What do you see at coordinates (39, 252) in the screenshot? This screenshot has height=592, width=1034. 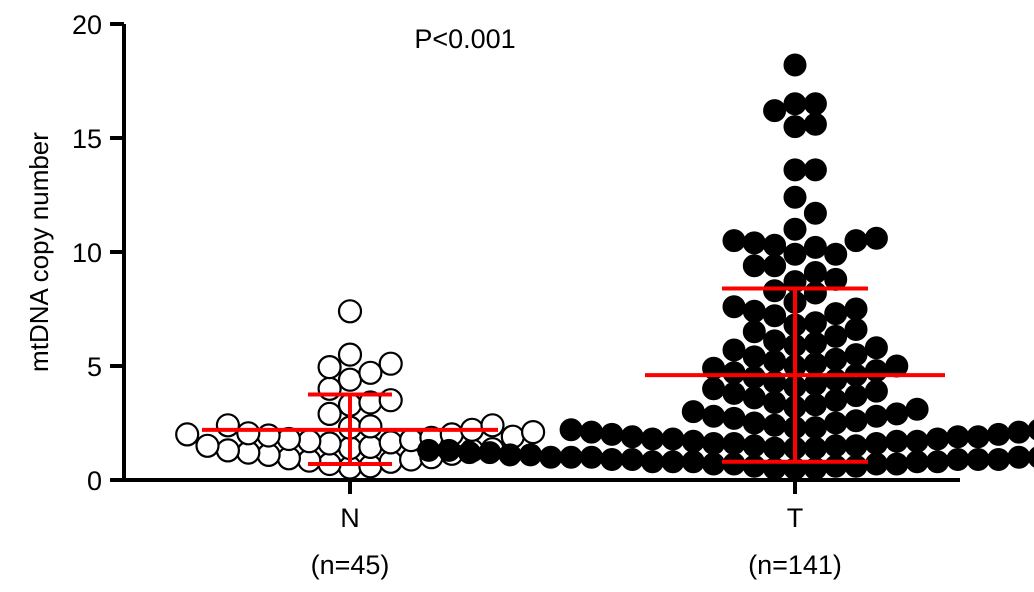 I see `y-axis-title: mtDNA copy number` at bounding box center [39, 252].